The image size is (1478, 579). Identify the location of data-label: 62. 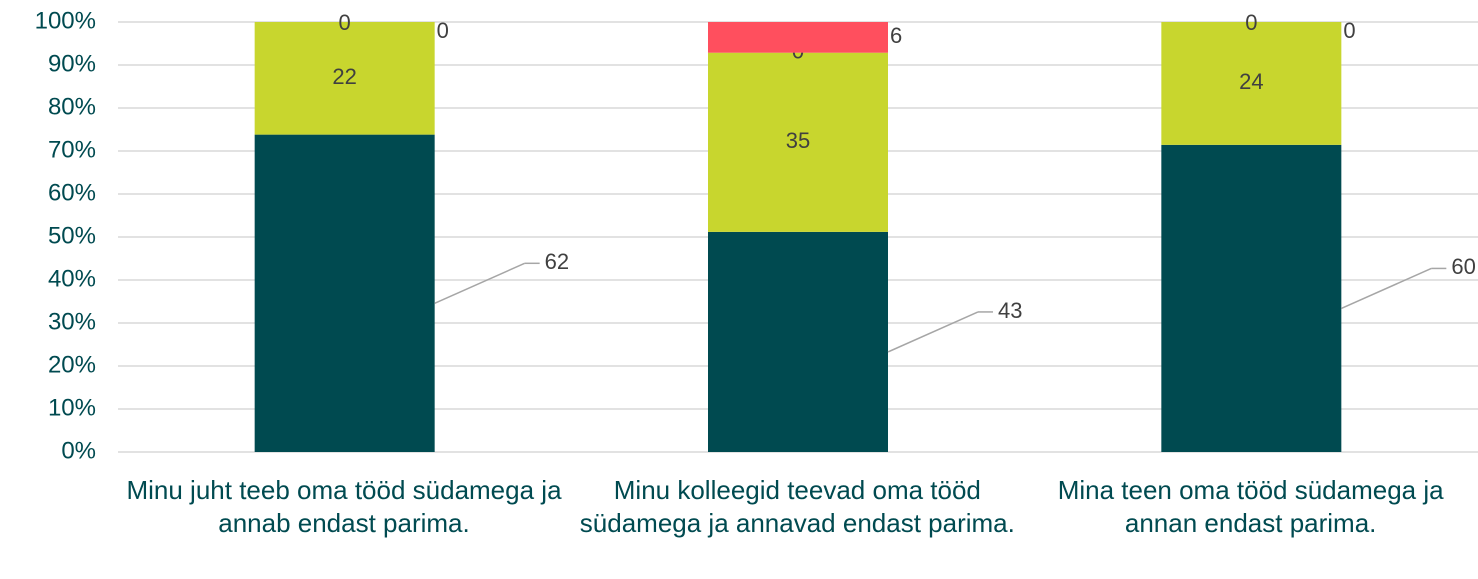
(557, 261).